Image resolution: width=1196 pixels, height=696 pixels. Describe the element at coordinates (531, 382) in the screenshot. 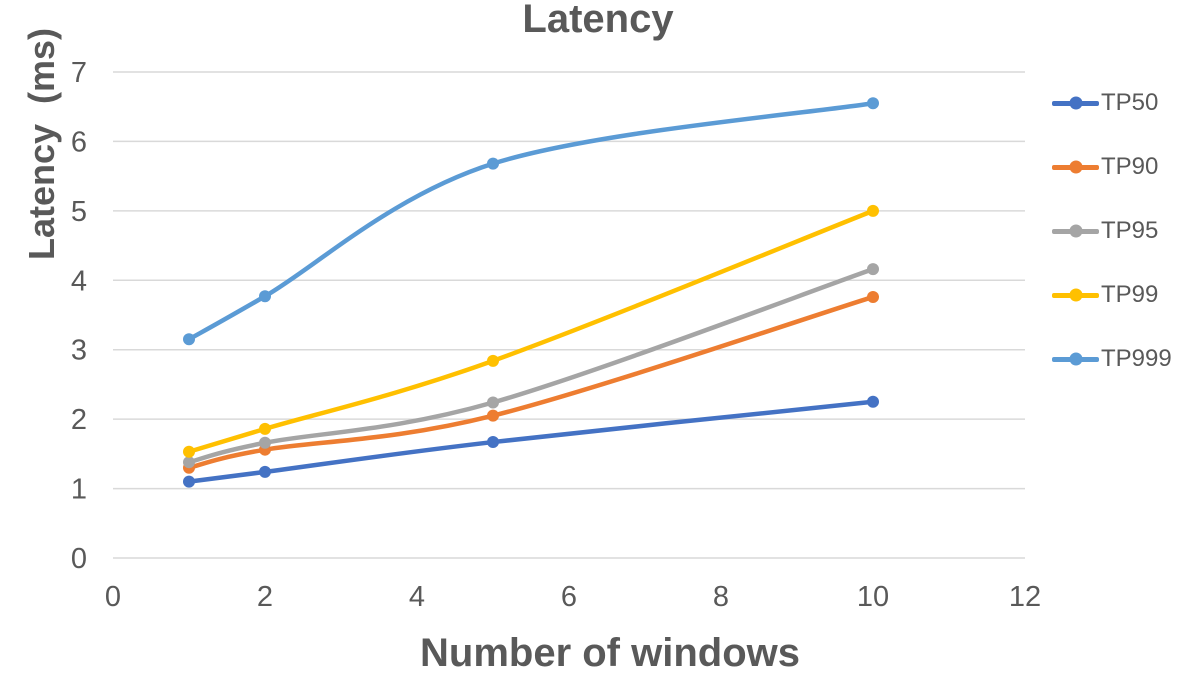

I see `series-line-tp90` at that location.